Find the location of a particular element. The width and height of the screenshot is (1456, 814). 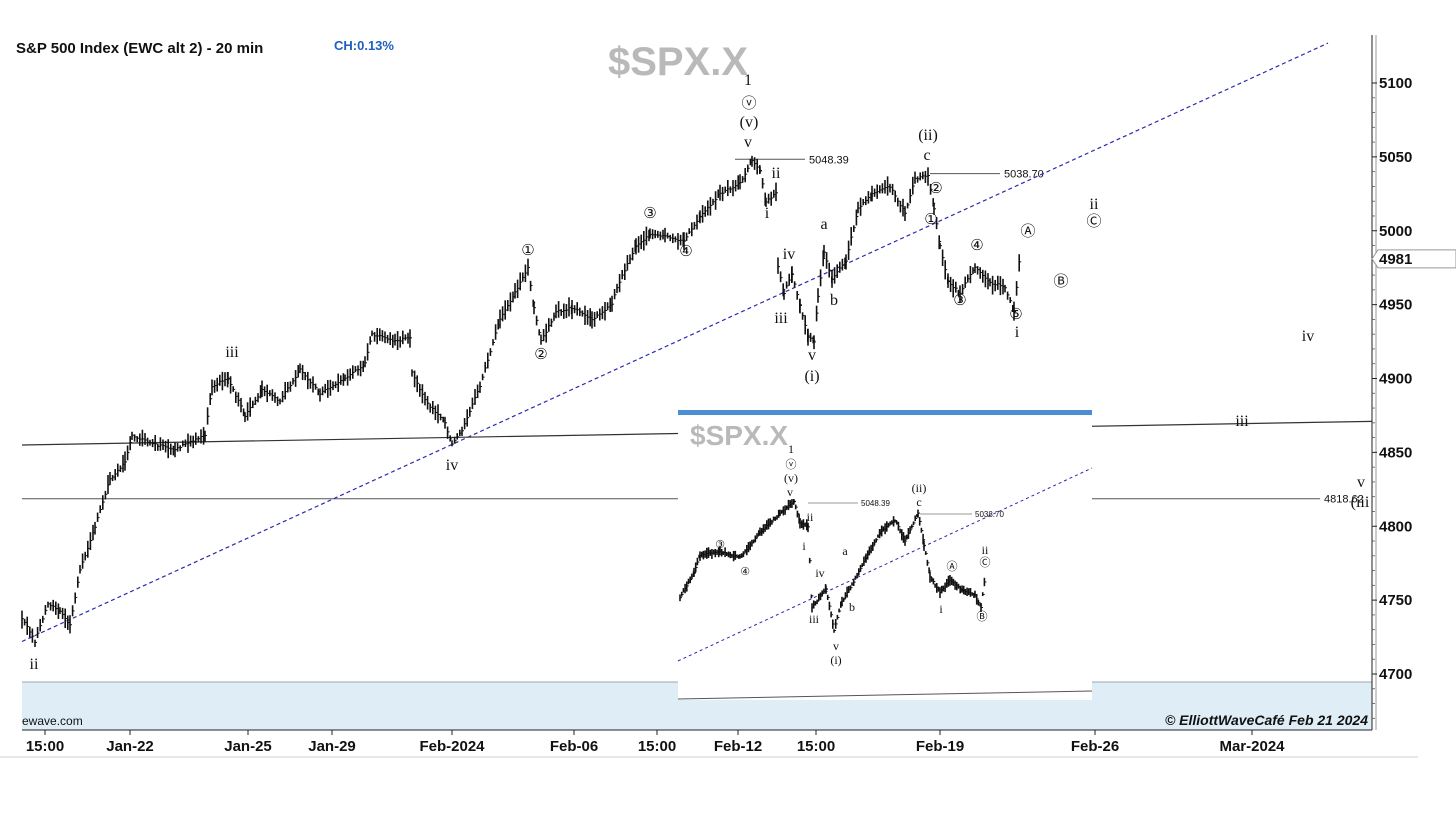

wave-label-19: (ii) is located at coordinates (928, 135).